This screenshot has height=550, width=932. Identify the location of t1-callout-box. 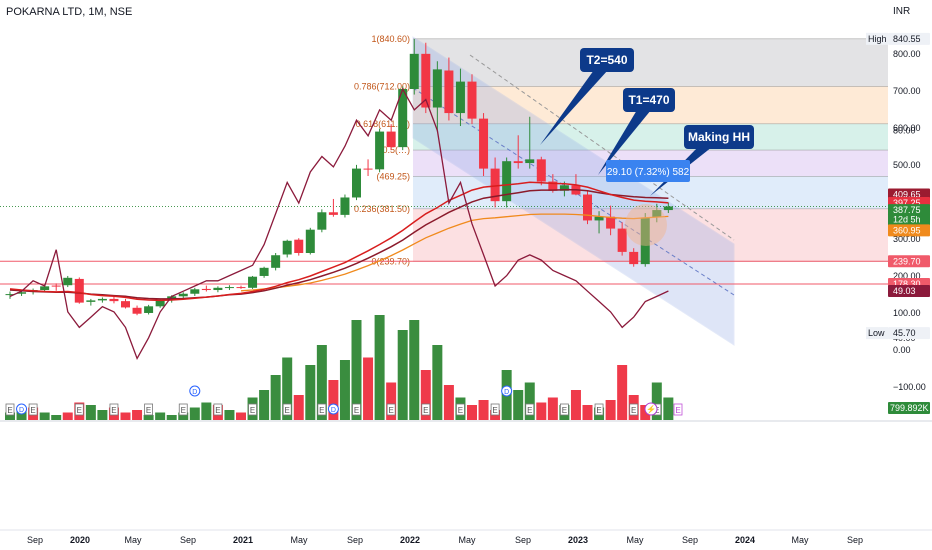
(649, 100).